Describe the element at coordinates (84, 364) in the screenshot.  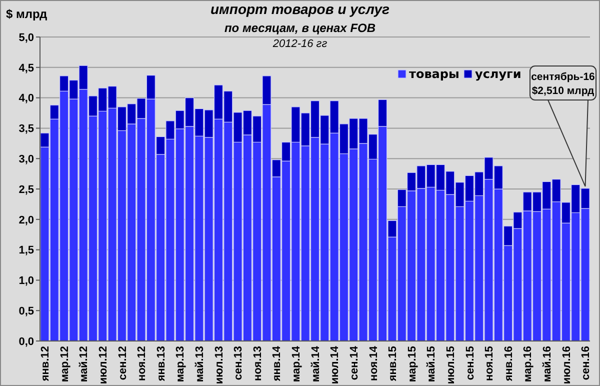
I see `x-tick-label: май.12` at that location.